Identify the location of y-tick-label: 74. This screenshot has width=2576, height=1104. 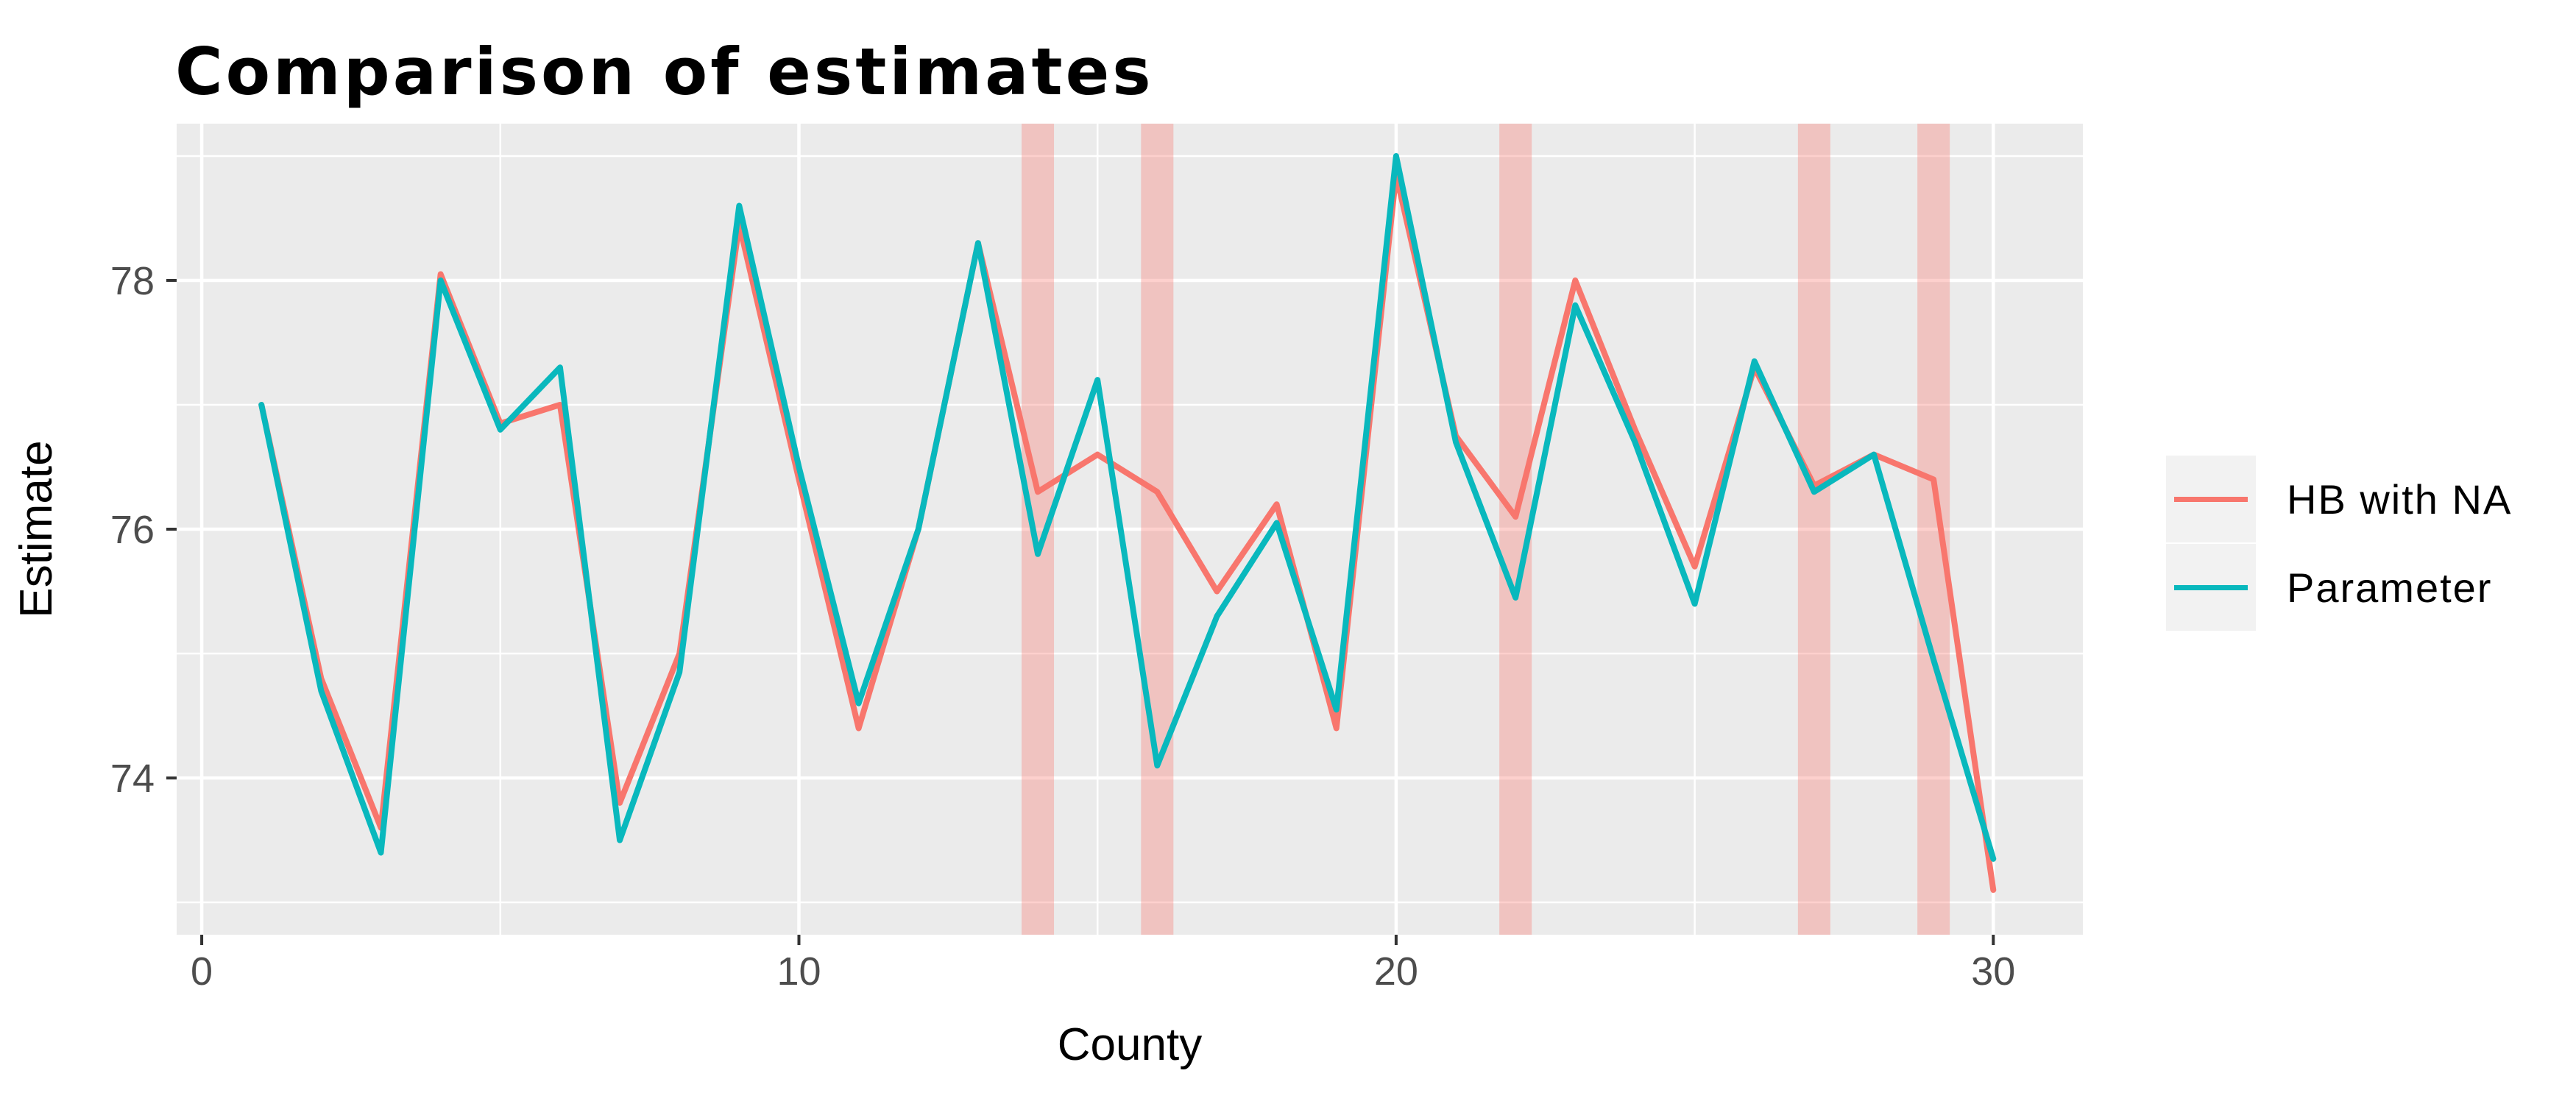
(132, 779).